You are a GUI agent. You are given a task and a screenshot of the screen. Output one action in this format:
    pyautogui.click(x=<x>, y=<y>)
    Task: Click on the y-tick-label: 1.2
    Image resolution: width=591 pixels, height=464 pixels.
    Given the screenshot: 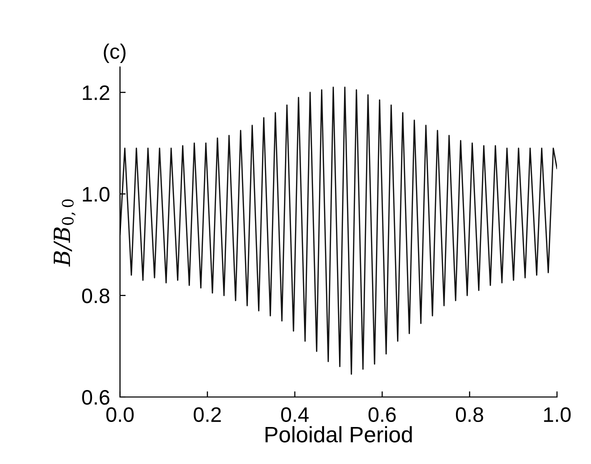 What is the action you would take?
    pyautogui.click(x=96, y=92)
    